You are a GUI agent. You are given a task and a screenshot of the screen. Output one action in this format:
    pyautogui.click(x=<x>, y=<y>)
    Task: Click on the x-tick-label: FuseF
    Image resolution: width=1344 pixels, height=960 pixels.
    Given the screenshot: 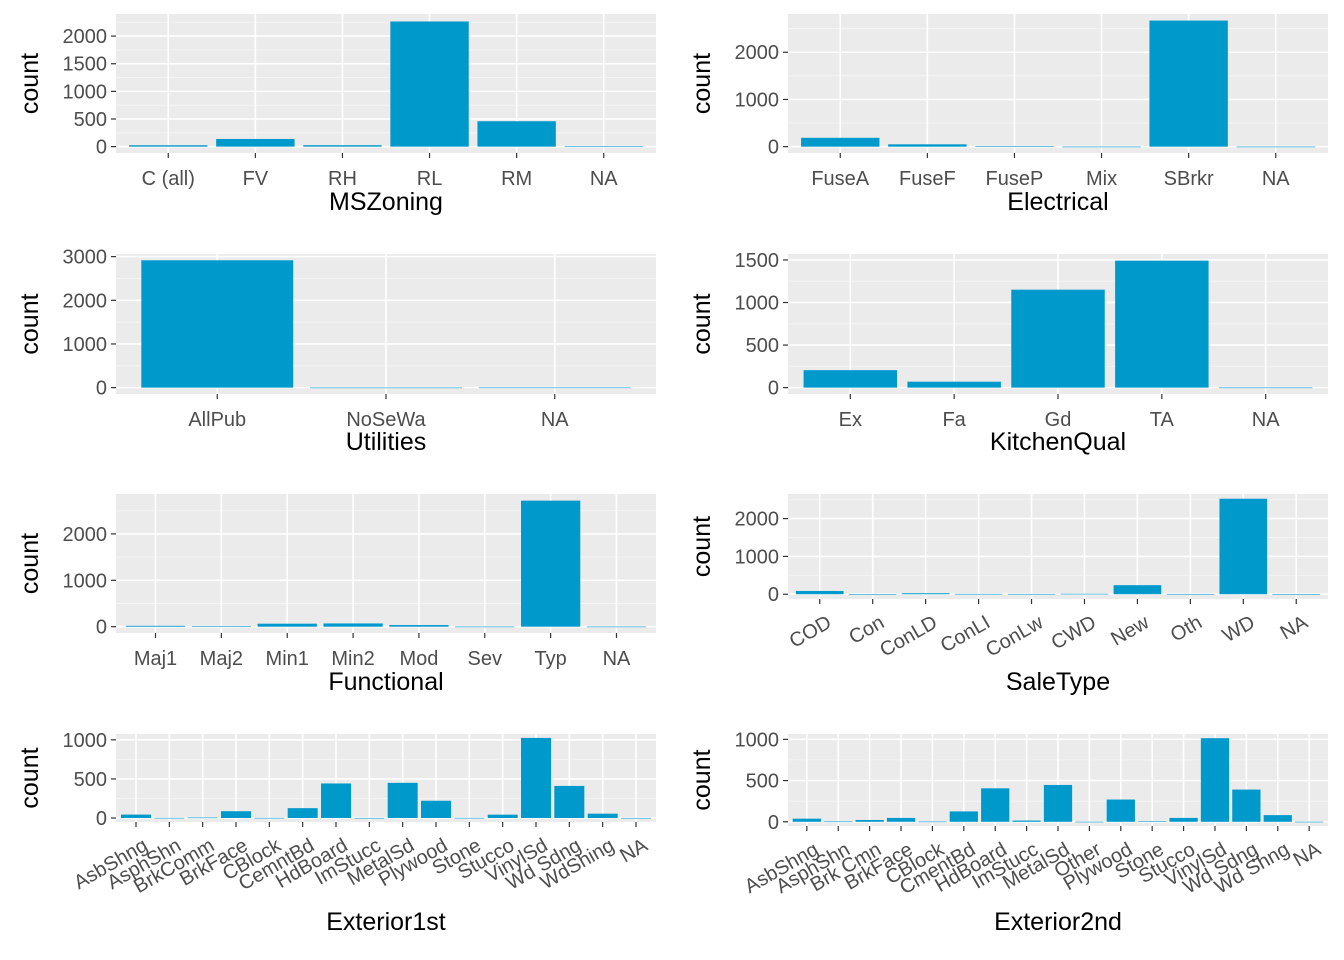 What is the action you would take?
    pyautogui.click(x=927, y=179)
    